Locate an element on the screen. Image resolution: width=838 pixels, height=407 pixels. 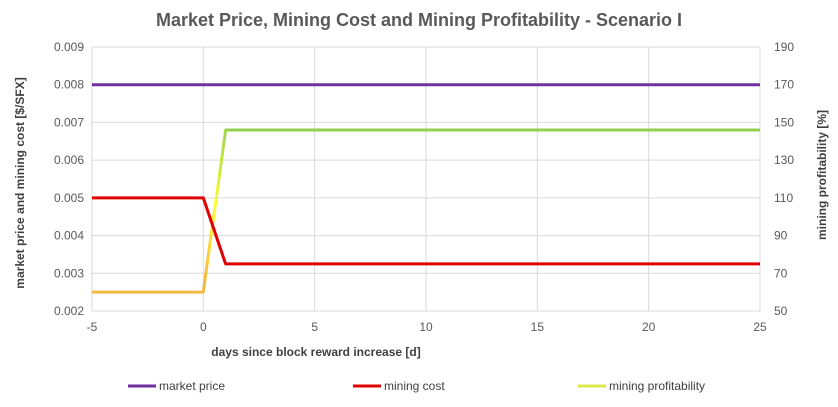
x-axis-label: days since block reward increase [d] is located at coordinates (315, 352).